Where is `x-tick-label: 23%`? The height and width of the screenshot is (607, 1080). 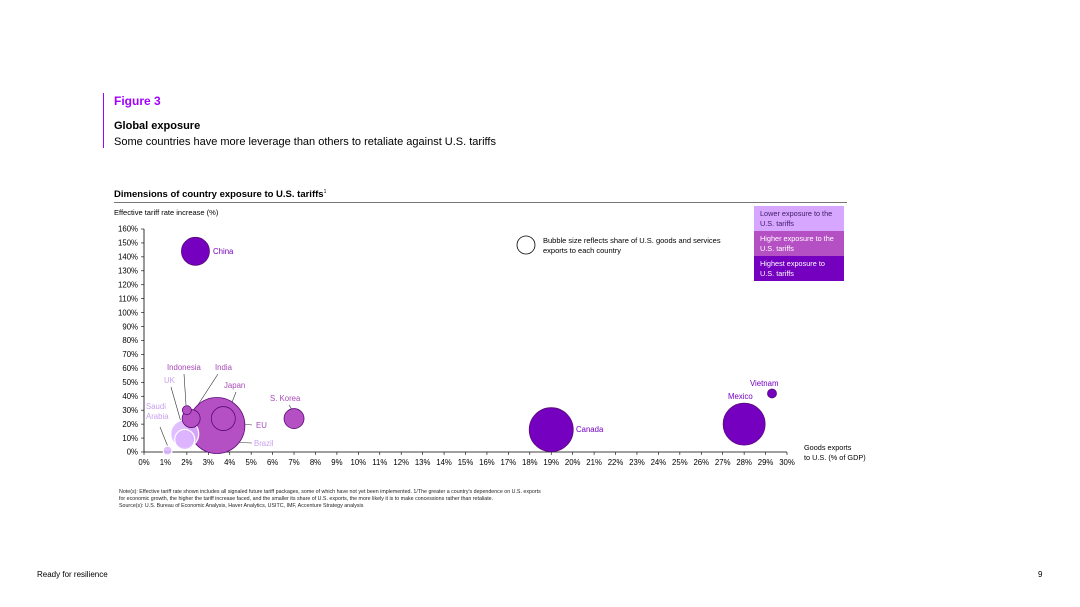
x-tick-label: 23% is located at coordinates (637, 462).